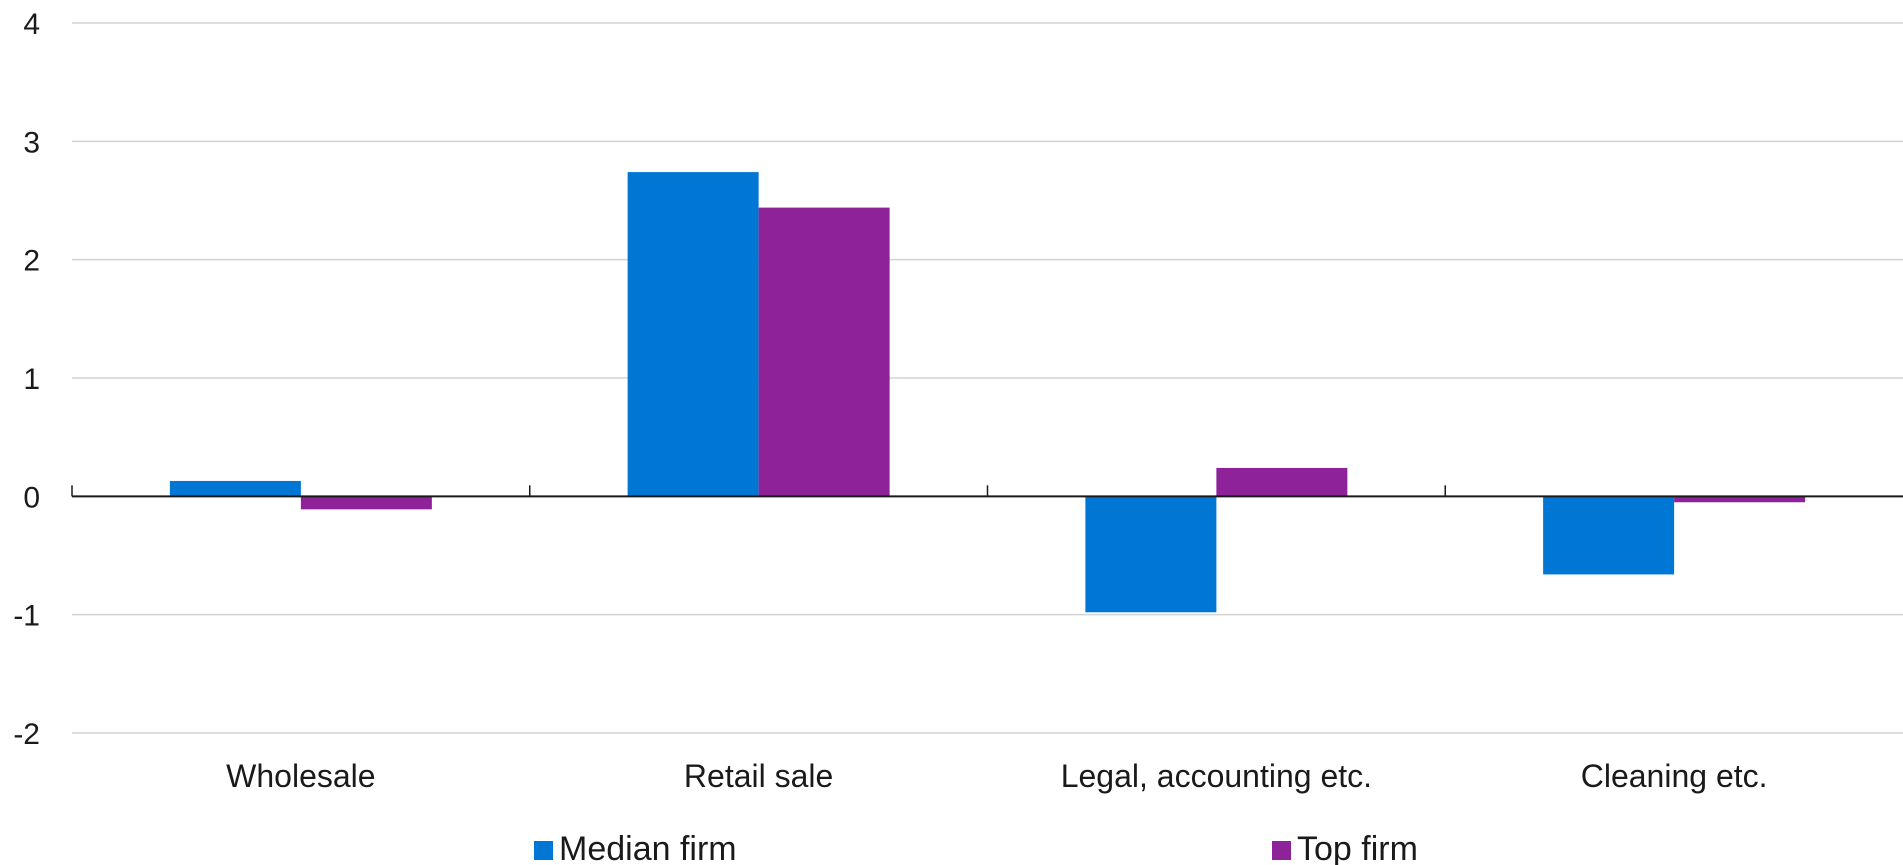  I want to click on y-tick-label: -1, so click(26, 616).